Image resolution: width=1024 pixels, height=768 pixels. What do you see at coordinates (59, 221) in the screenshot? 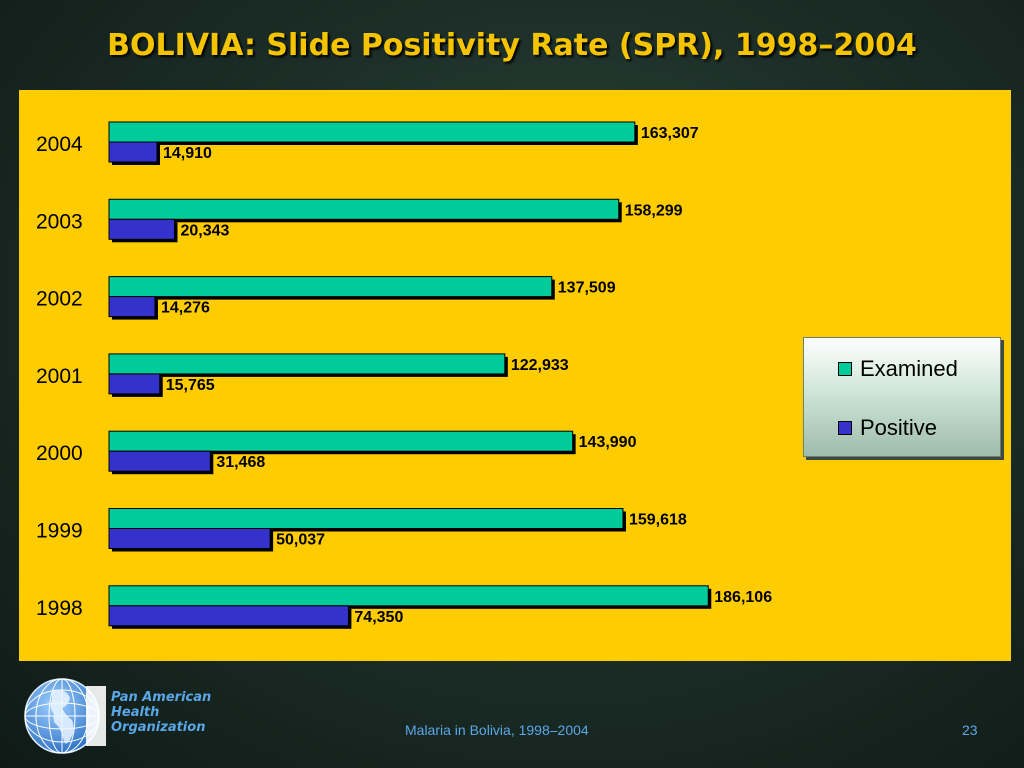
I see `category-label-2003: 2003` at bounding box center [59, 221].